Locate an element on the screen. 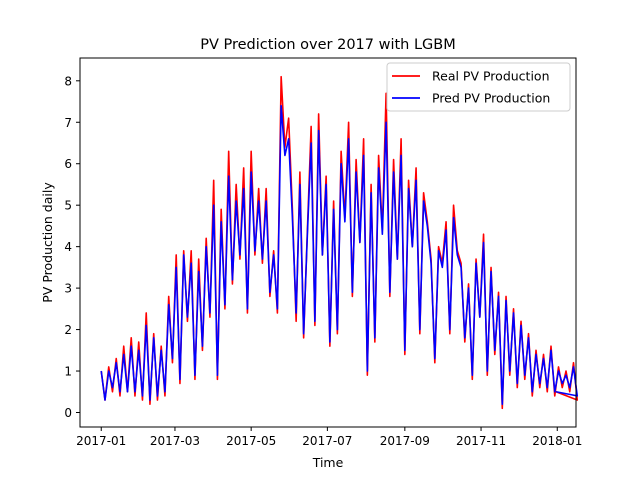  legend-label-real: Real PV Production is located at coordinates (491, 76).